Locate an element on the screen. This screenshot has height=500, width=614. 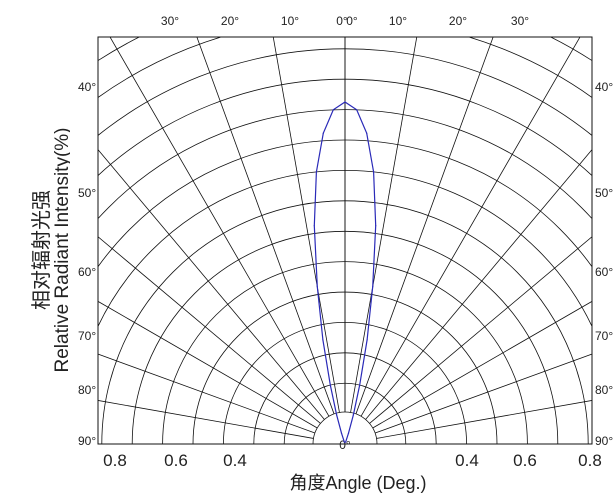
right-angle-label: 50° is located at coordinates (604, 193).